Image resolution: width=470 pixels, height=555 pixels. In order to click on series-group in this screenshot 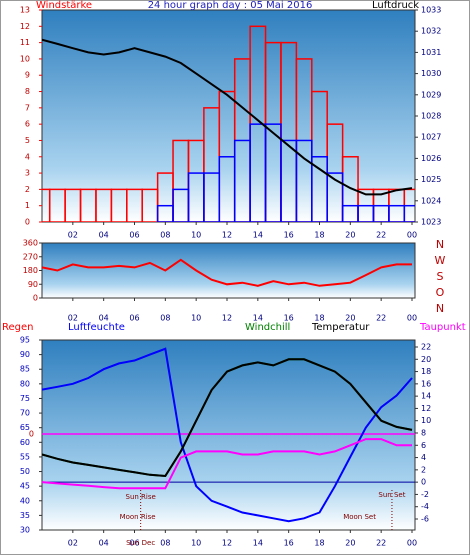, I will do `click(227, 272)`.